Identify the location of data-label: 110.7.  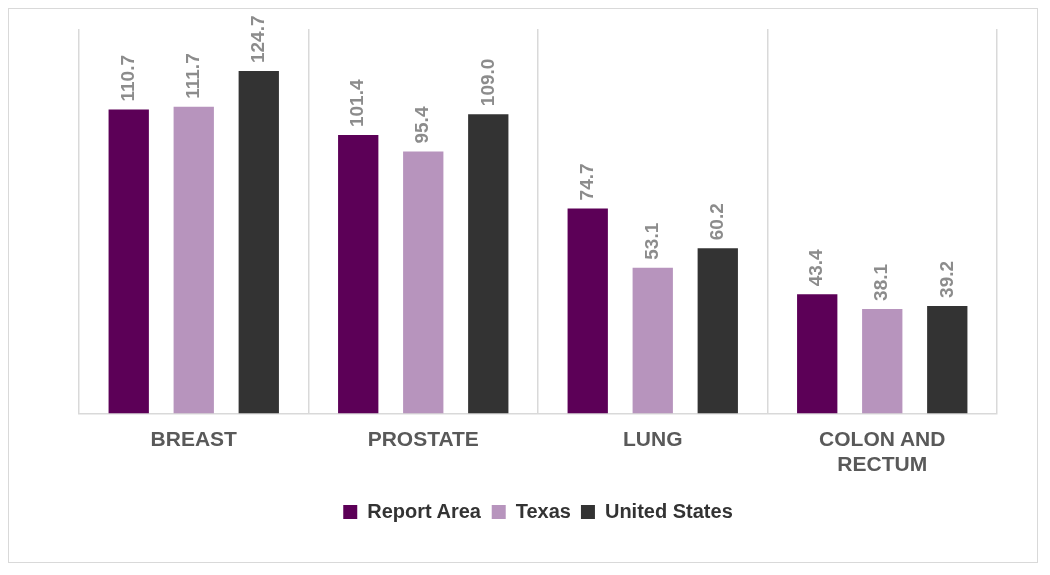
(127, 78).